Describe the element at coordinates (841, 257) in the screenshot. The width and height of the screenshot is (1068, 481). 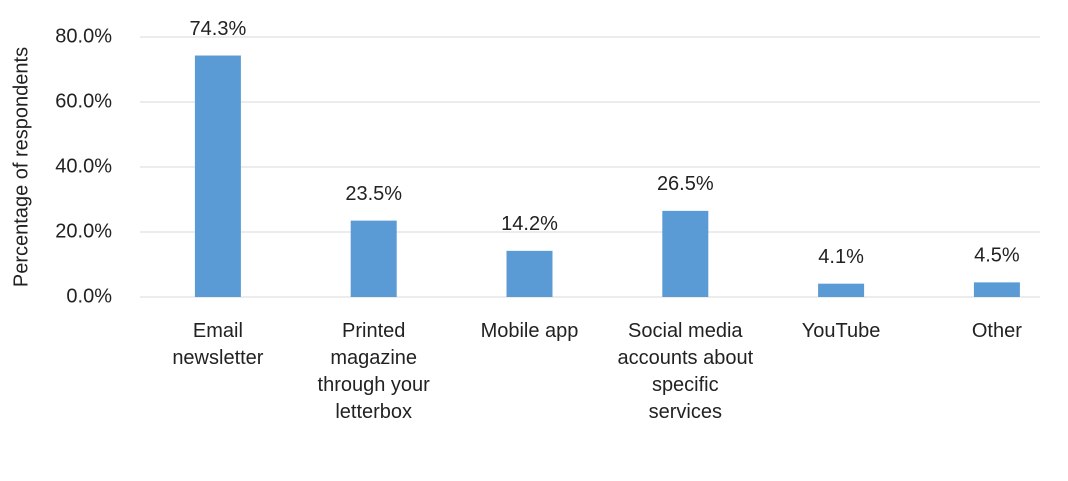
I see `value-label: 4.1%` at that location.